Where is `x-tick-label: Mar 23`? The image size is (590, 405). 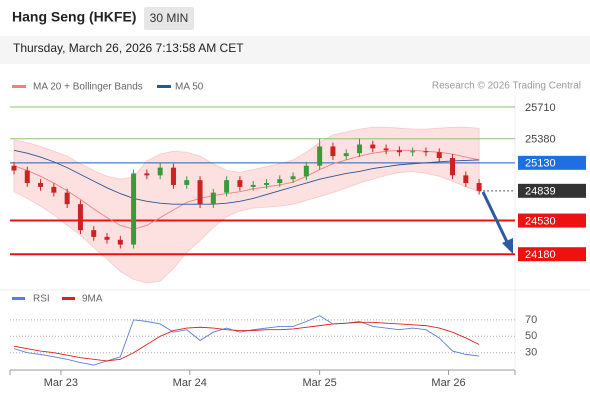
x-tick-label: Mar 23 is located at coordinates (61, 383).